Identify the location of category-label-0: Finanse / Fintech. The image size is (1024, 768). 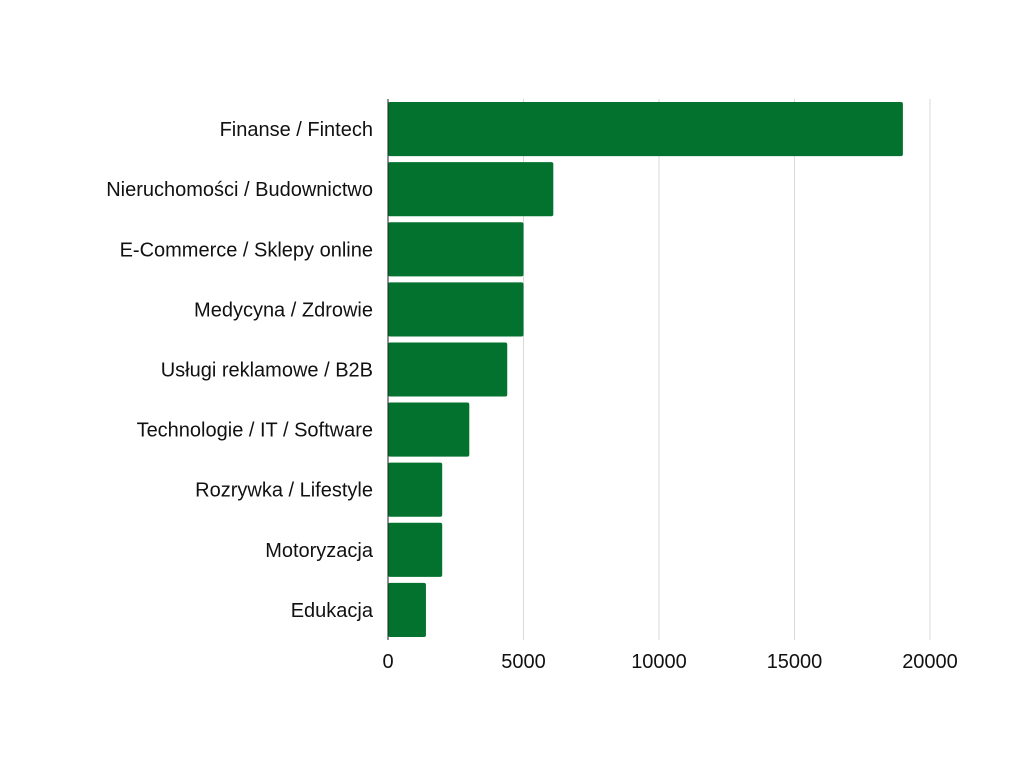
(296, 130).